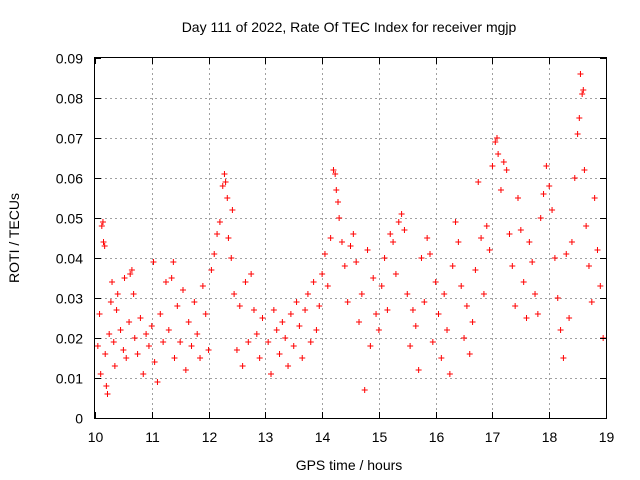  What do you see at coordinates (493, 437) in the screenshot?
I see `x-tick-label: 17` at bounding box center [493, 437].